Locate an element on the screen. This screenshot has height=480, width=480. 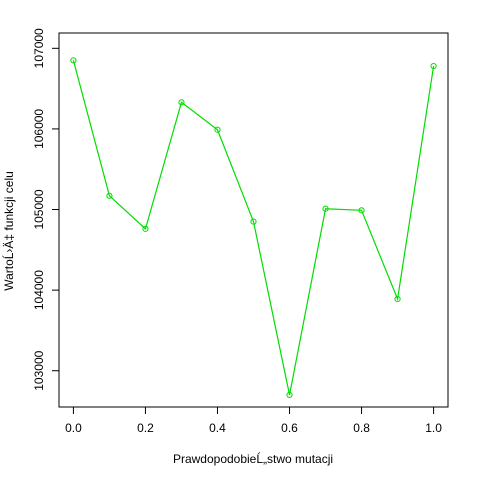
y-tick-label: 106000 is located at coordinates (39, 129).